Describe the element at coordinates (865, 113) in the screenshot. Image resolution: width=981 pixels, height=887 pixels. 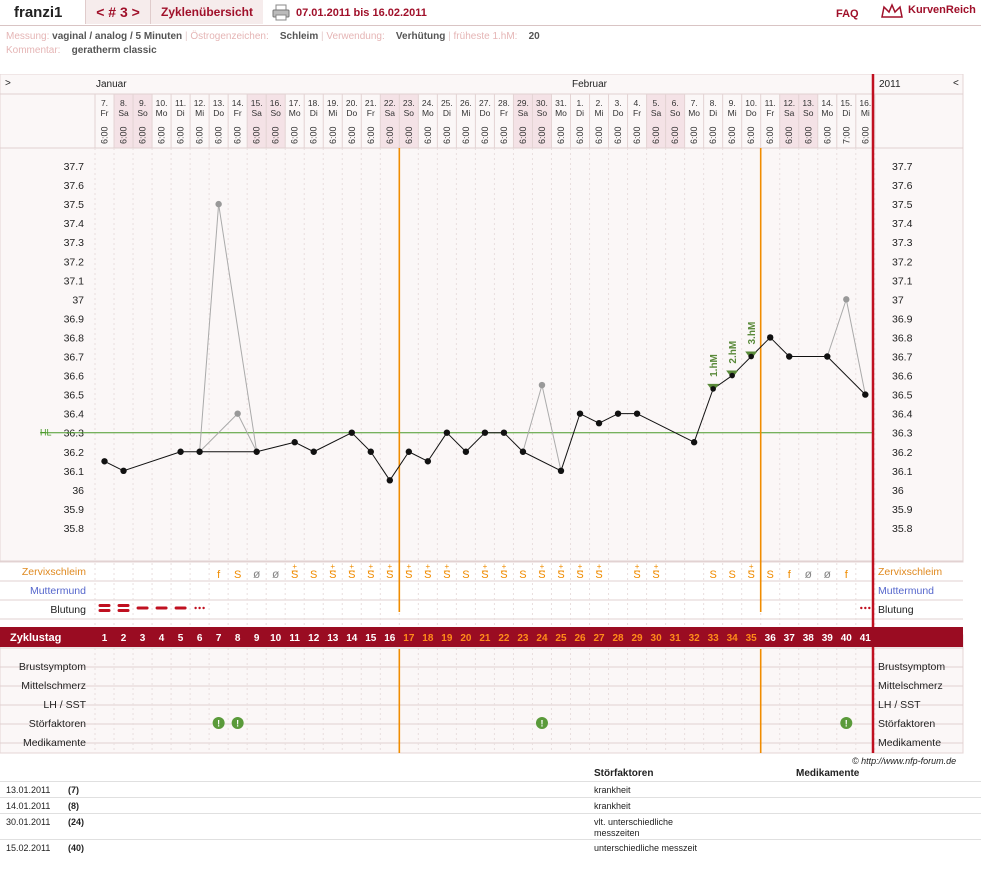
I see `weekday: Mi` at that location.